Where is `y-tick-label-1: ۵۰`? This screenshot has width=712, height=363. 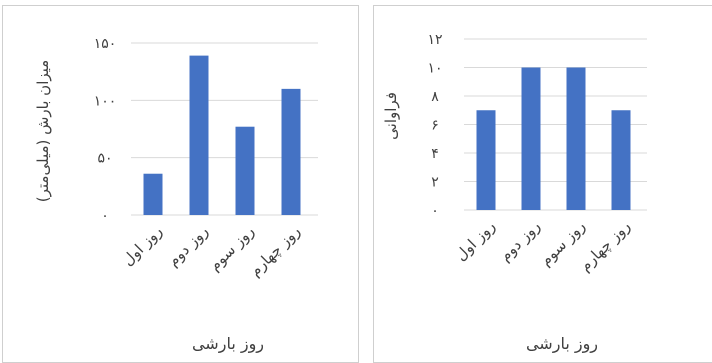
y-tick-label-1: ۵۰ is located at coordinates (104, 159).